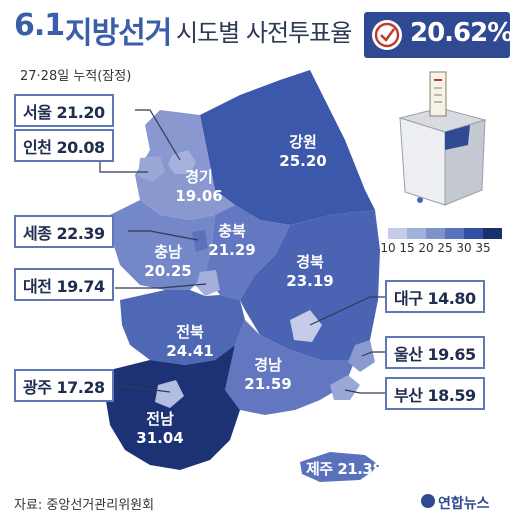  I want to click on region-gwangju, so click(169, 394).